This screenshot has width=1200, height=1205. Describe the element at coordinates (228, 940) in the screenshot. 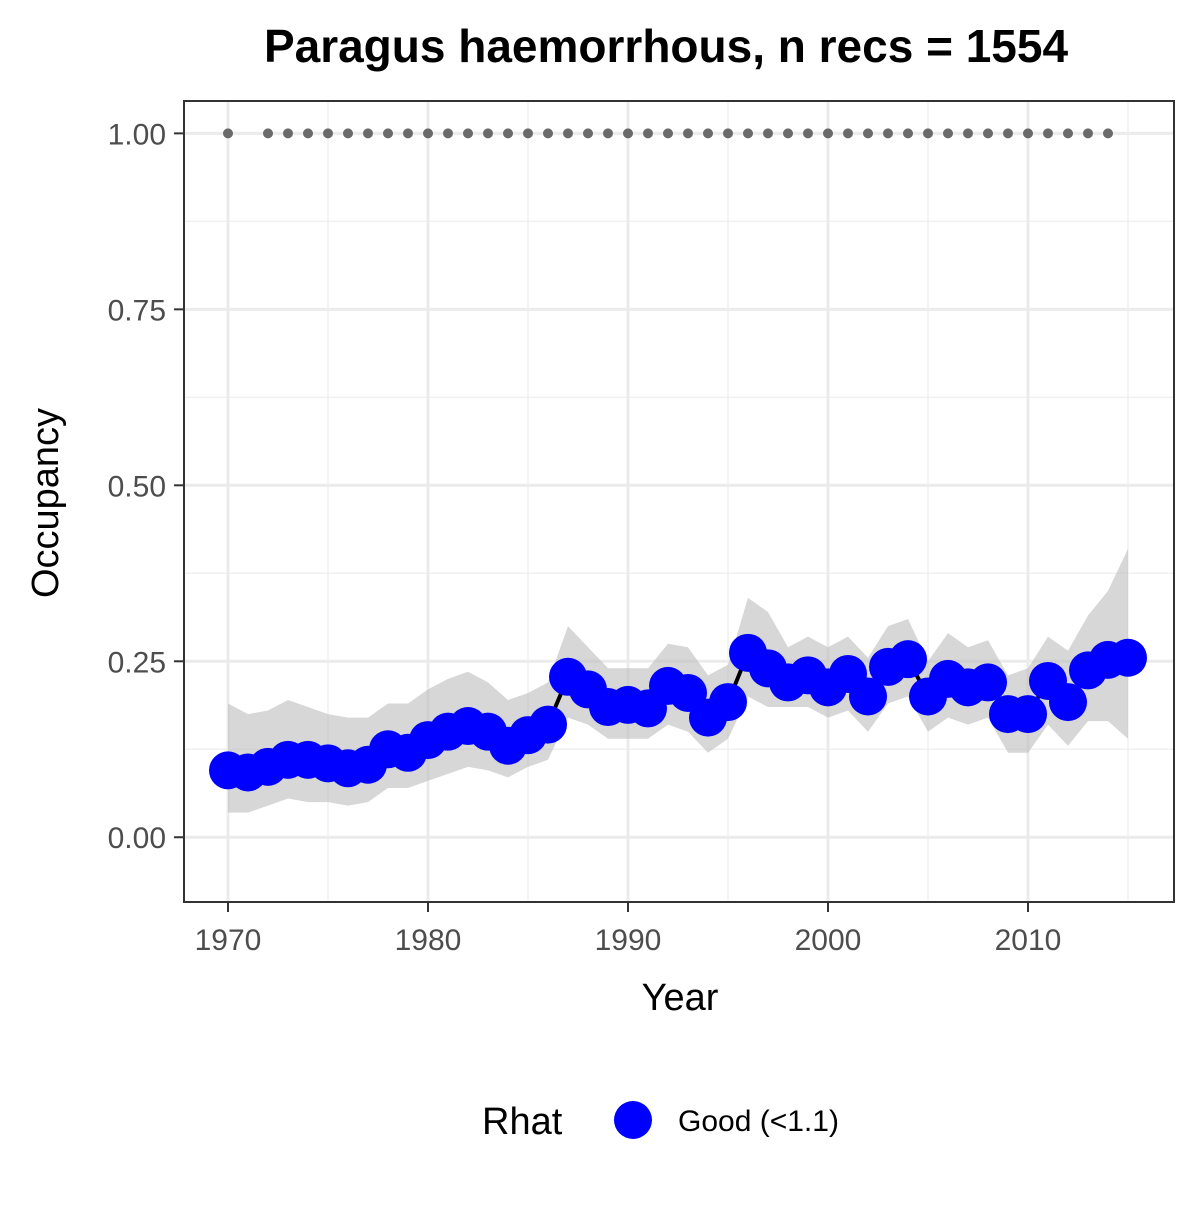

I see `x-tick-label: 1970` at that location.